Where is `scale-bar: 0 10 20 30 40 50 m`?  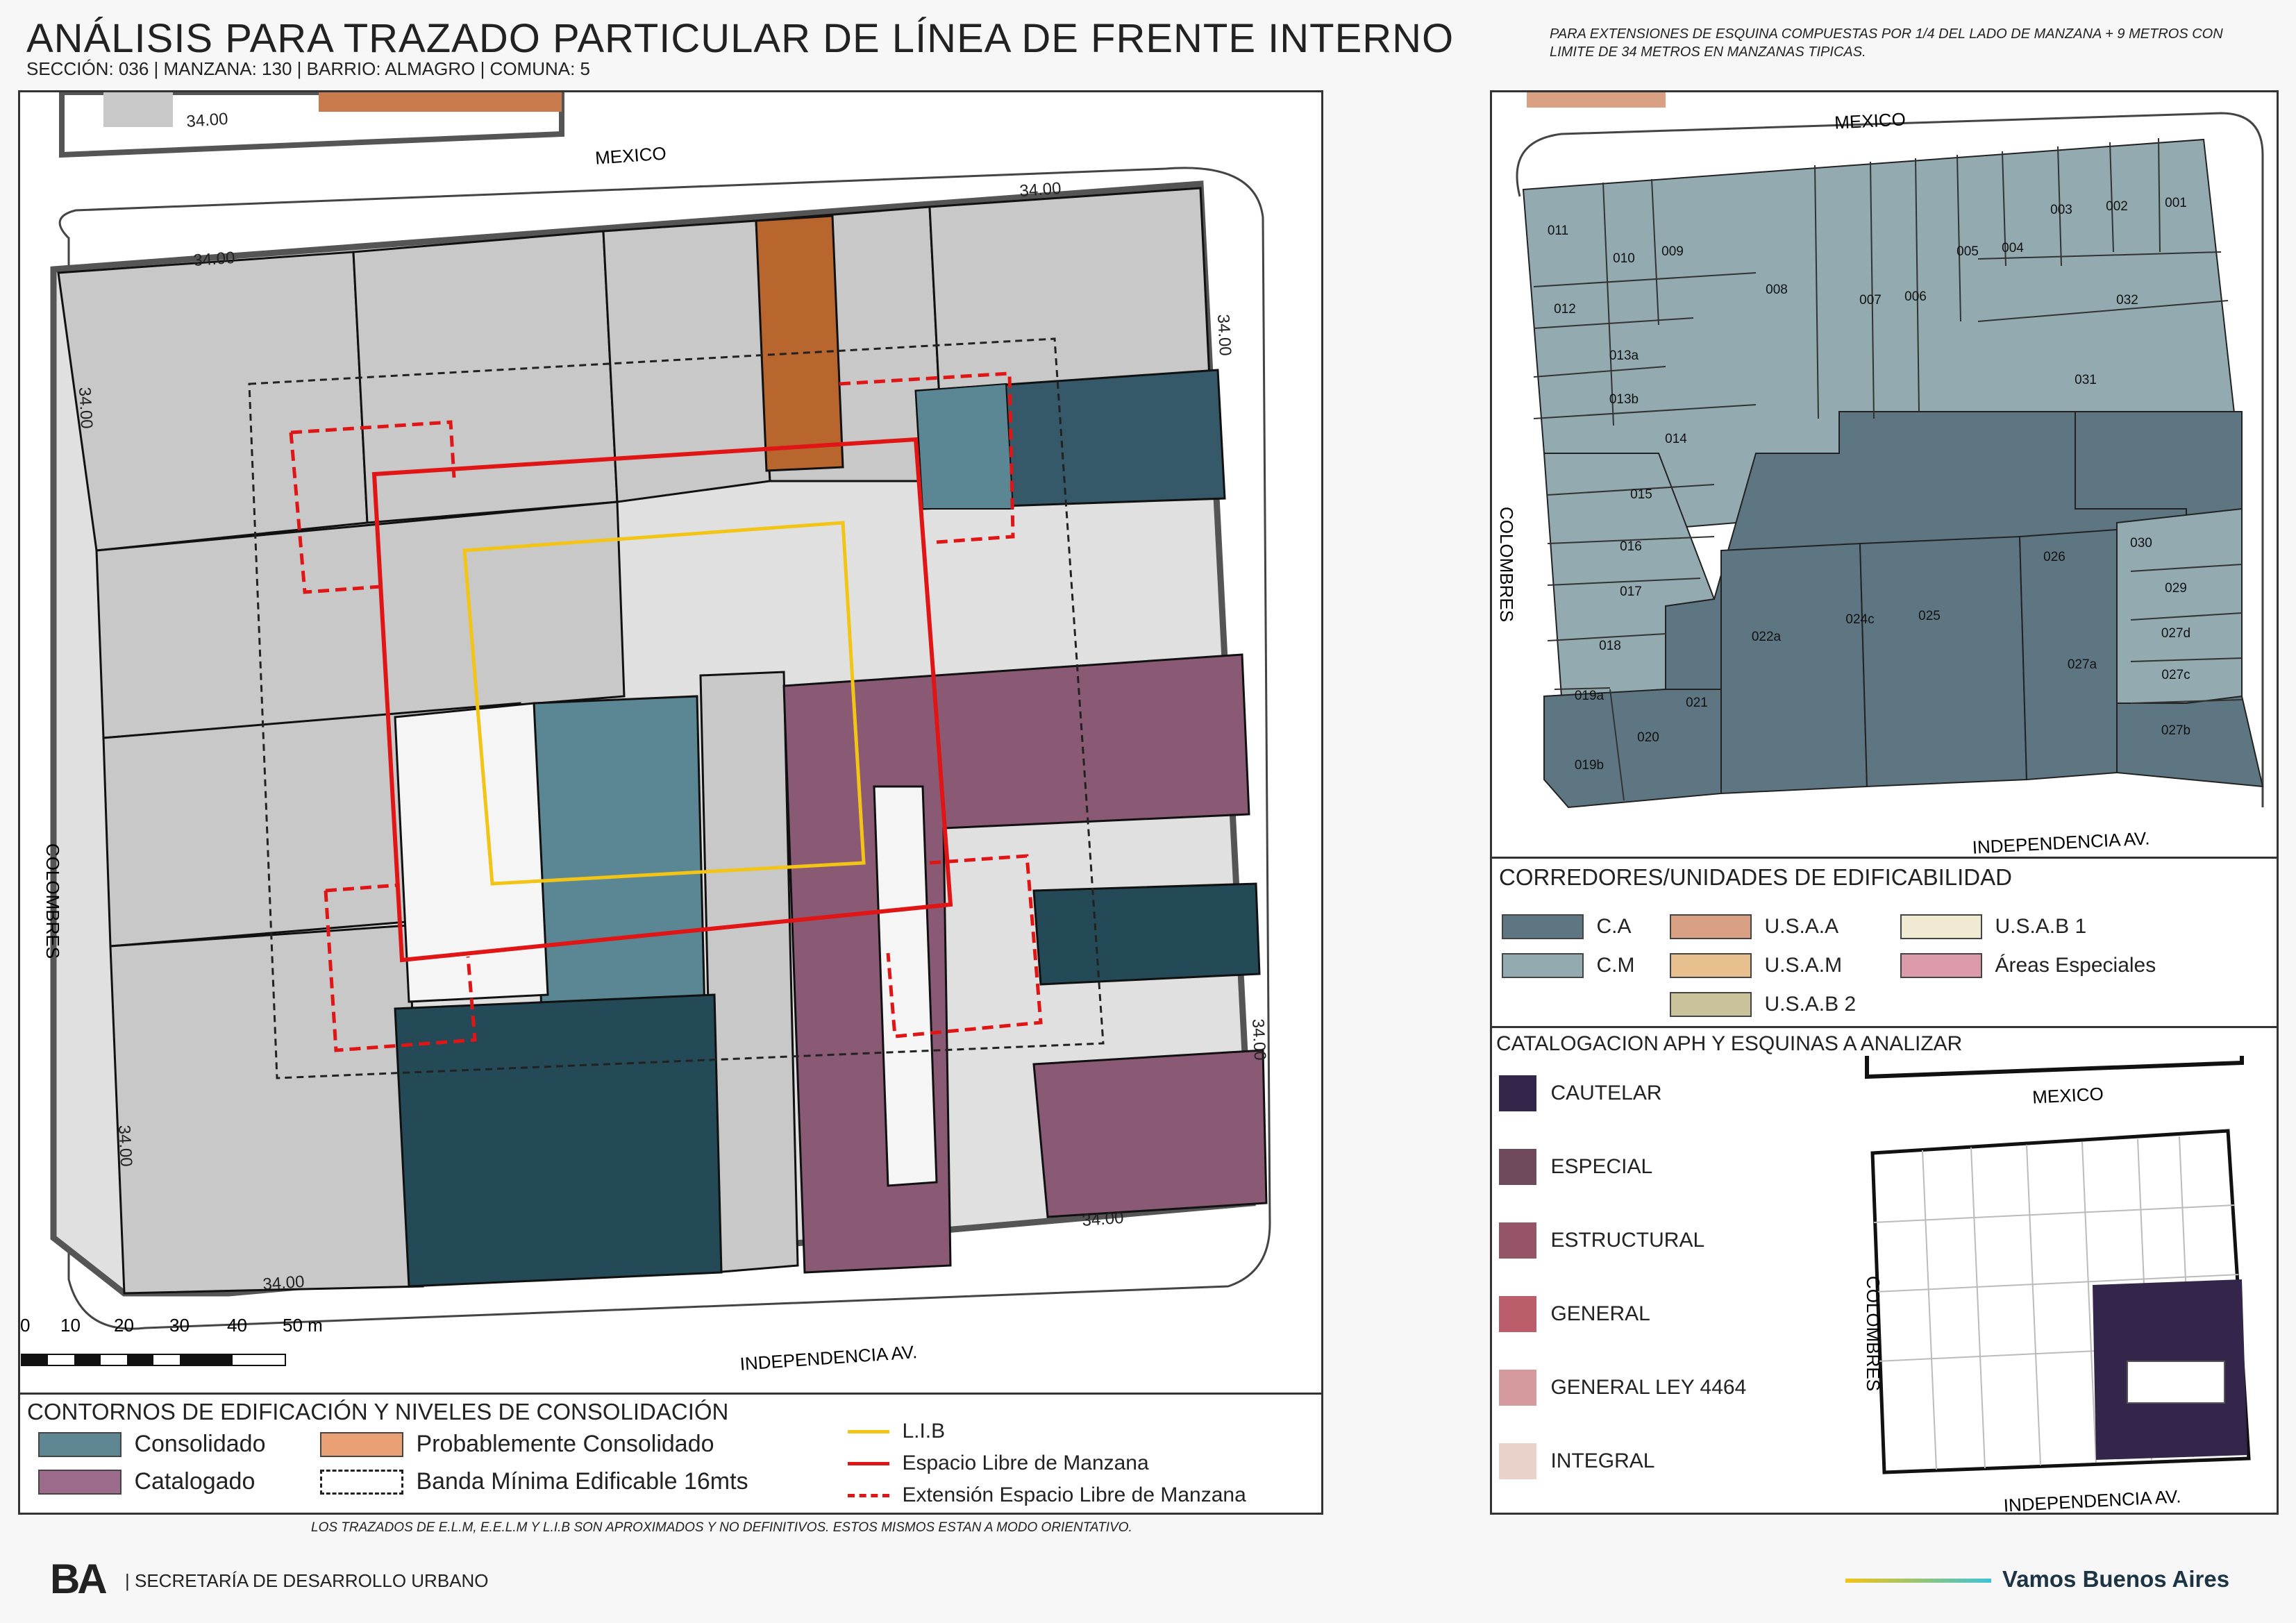 scale-bar: 0 10 20 30 40 50 m is located at coordinates (171, 1340).